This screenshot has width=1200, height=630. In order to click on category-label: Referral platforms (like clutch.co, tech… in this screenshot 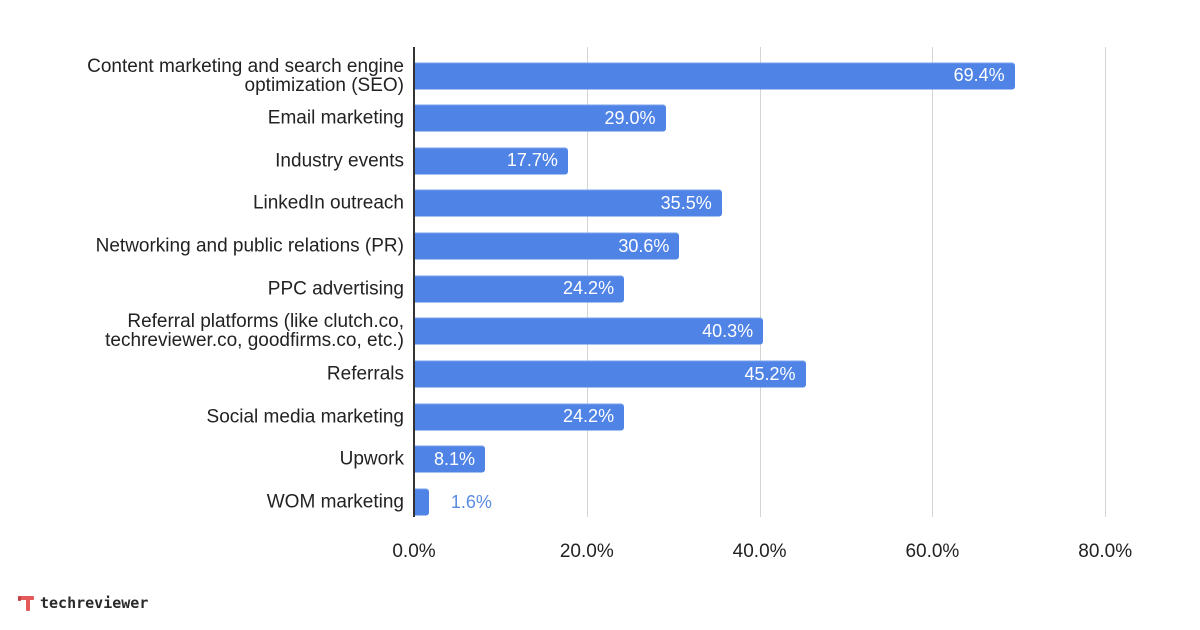, I will do `click(254, 331)`.